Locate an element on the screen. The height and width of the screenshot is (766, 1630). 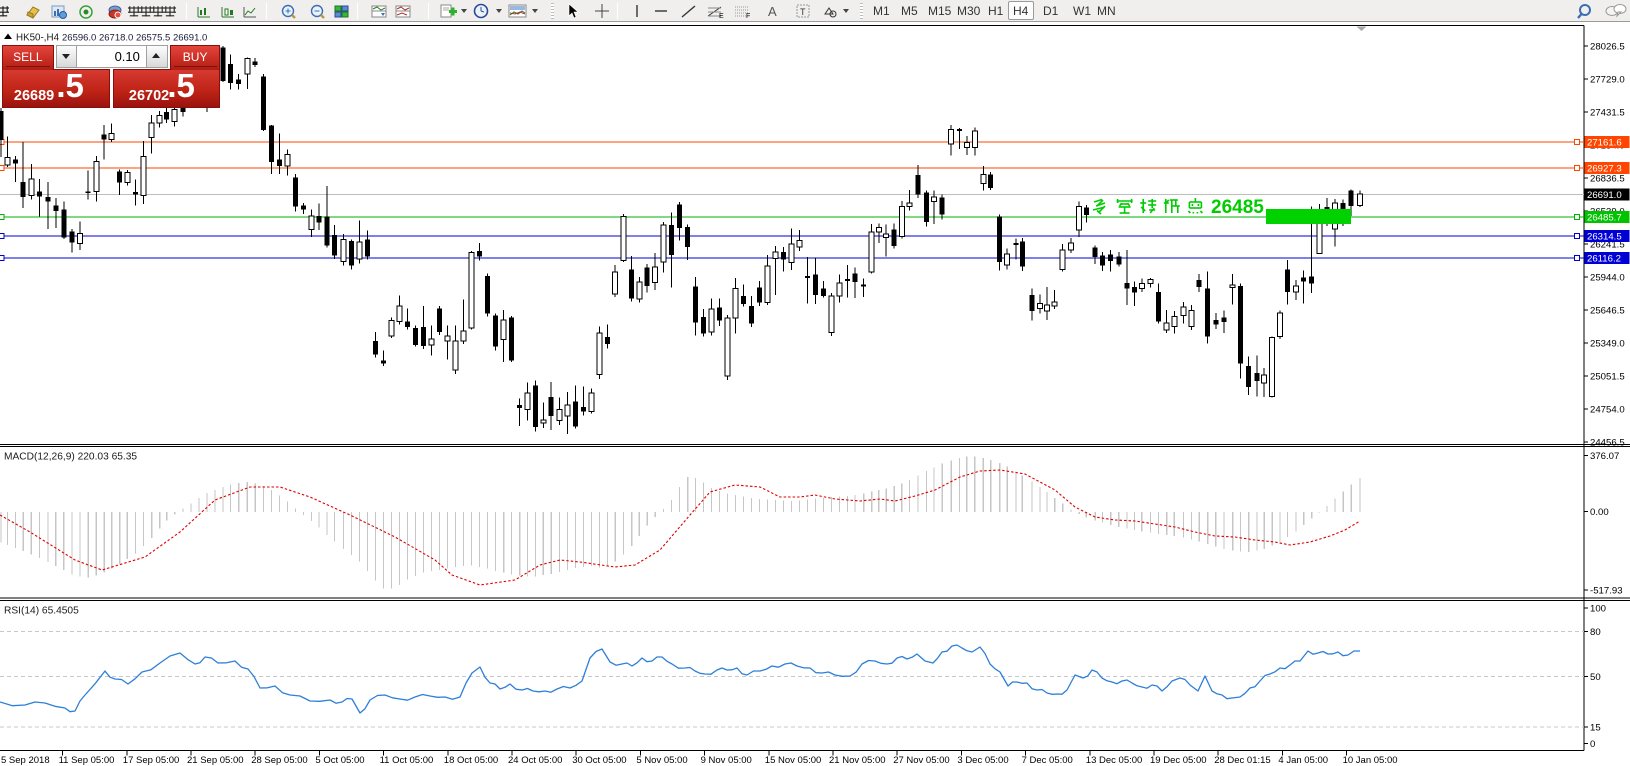
svg-text: 3 Dec 05:00 is located at coordinates (982, 760).